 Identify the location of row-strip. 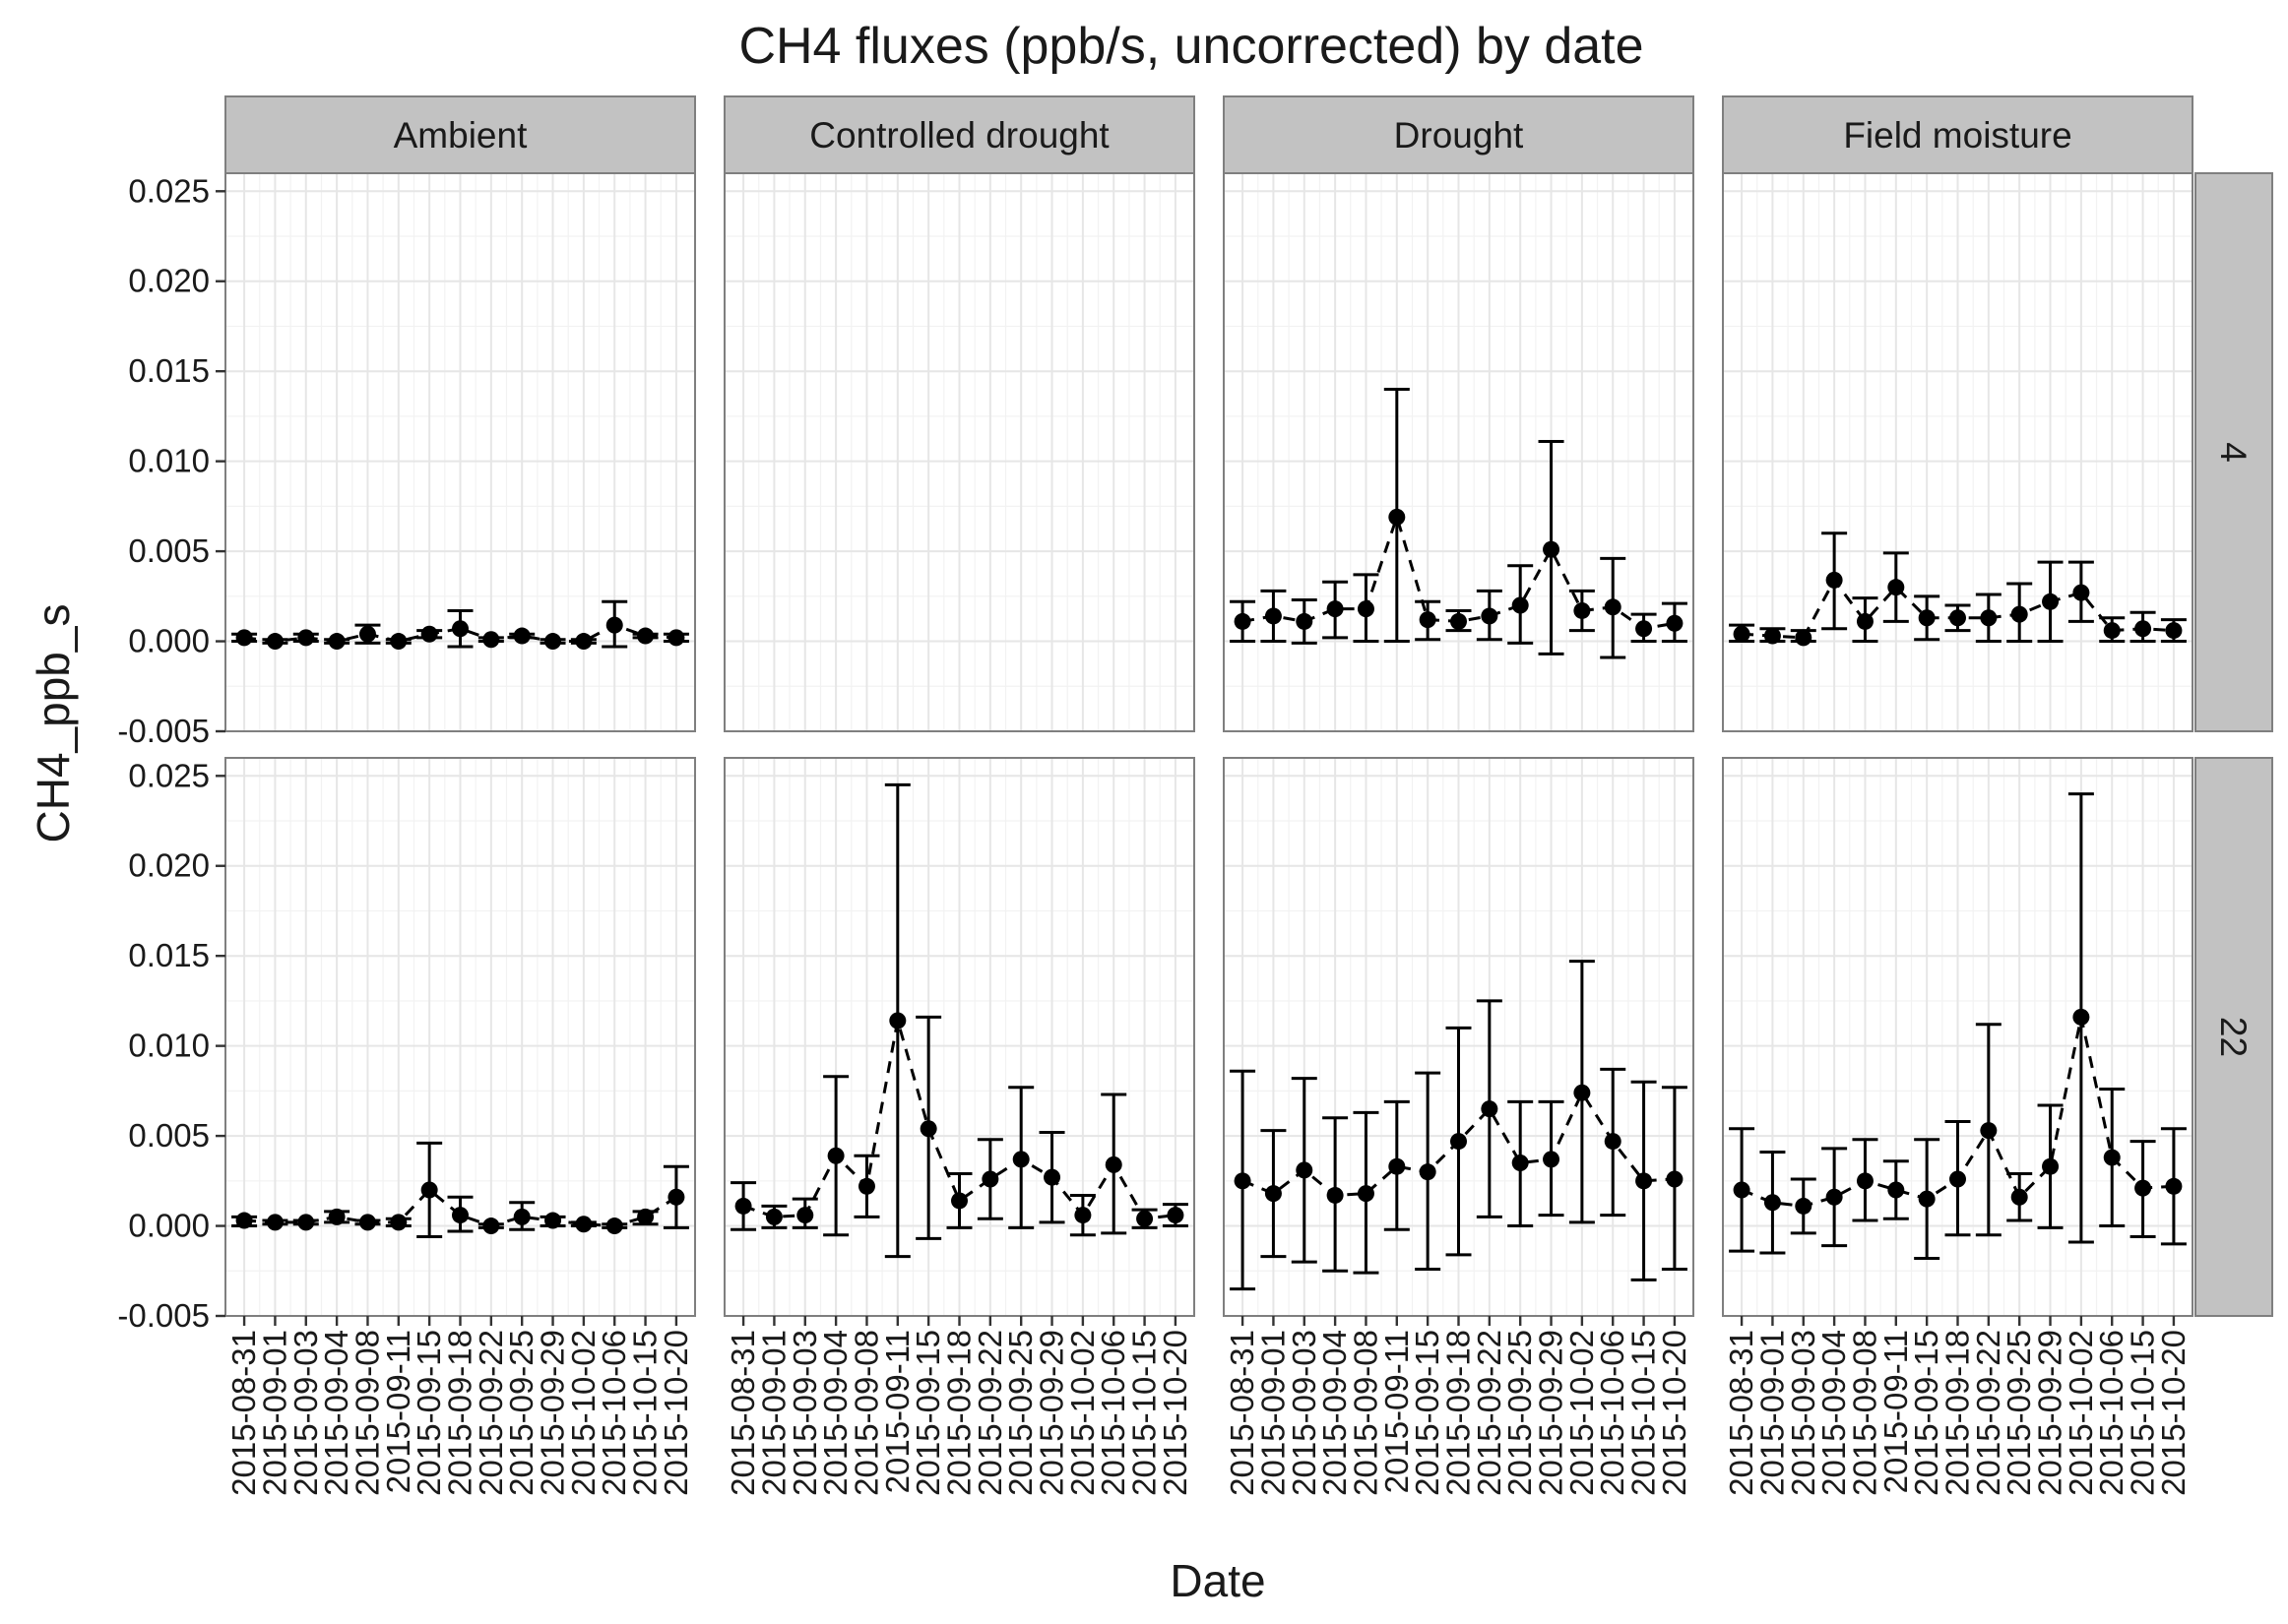
(2233, 1037).